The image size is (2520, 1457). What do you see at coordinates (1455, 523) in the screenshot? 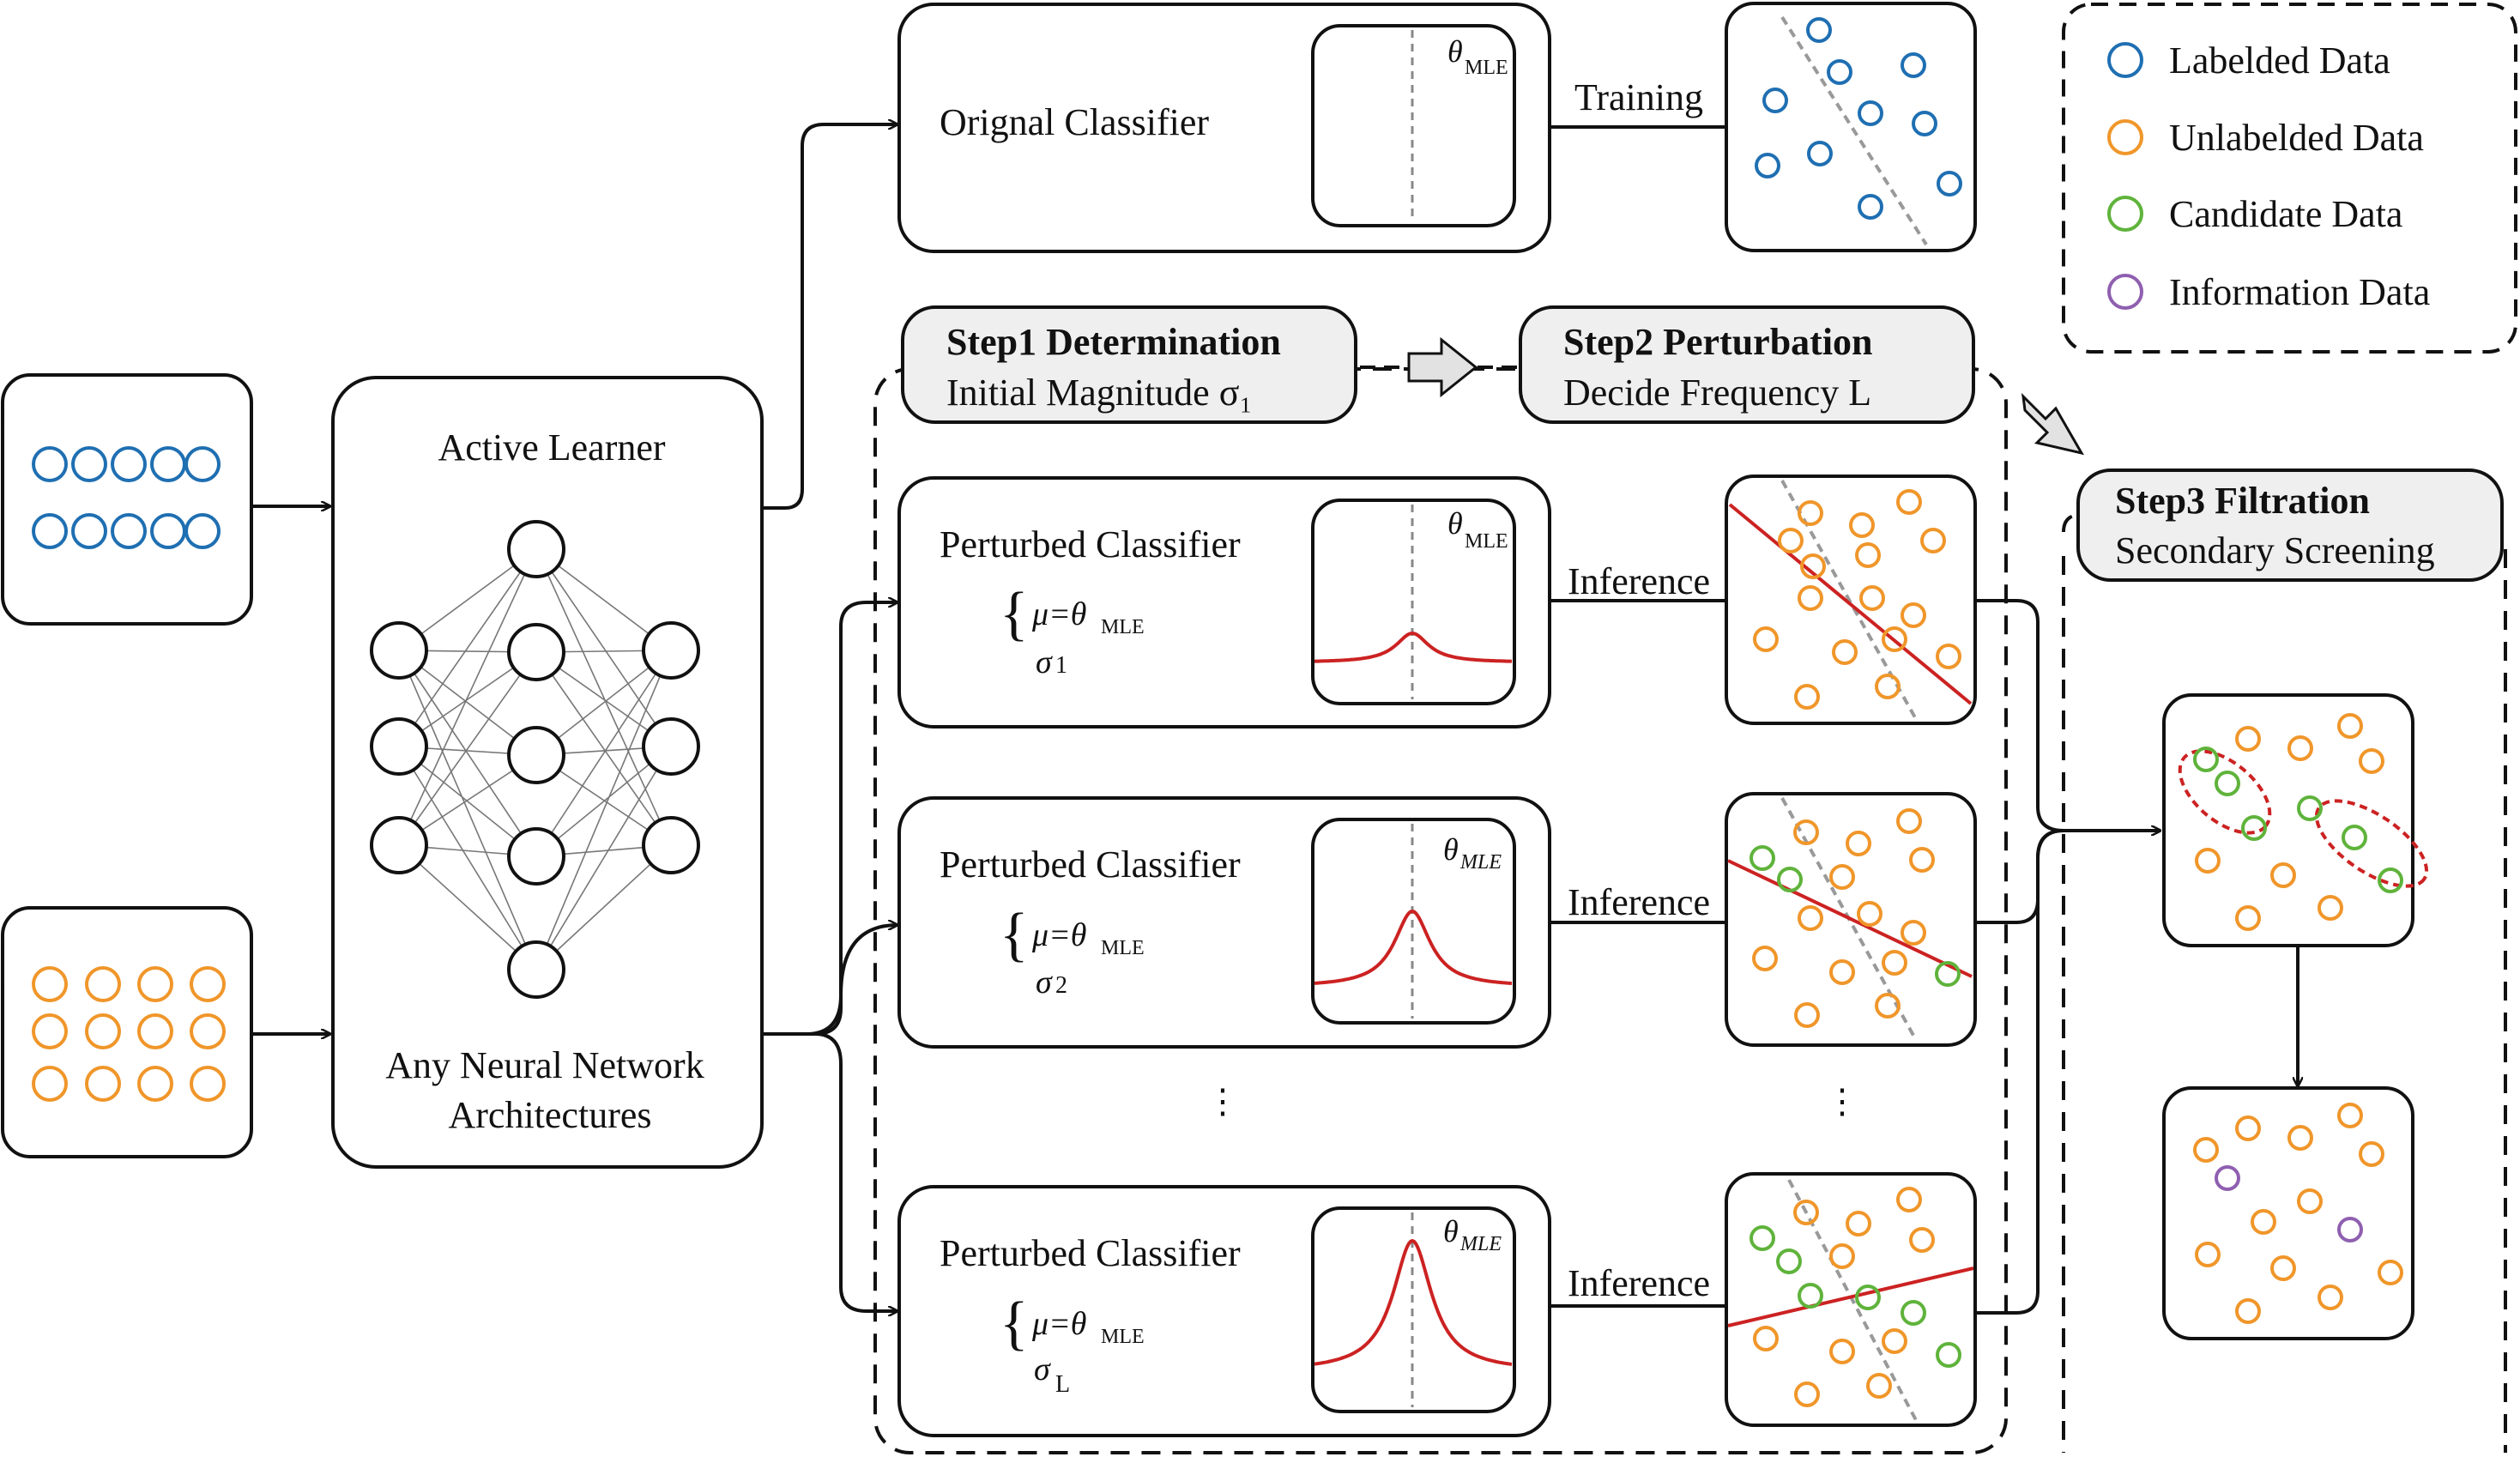
I see `perturbed-1-theta: θ` at bounding box center [1455, 523].